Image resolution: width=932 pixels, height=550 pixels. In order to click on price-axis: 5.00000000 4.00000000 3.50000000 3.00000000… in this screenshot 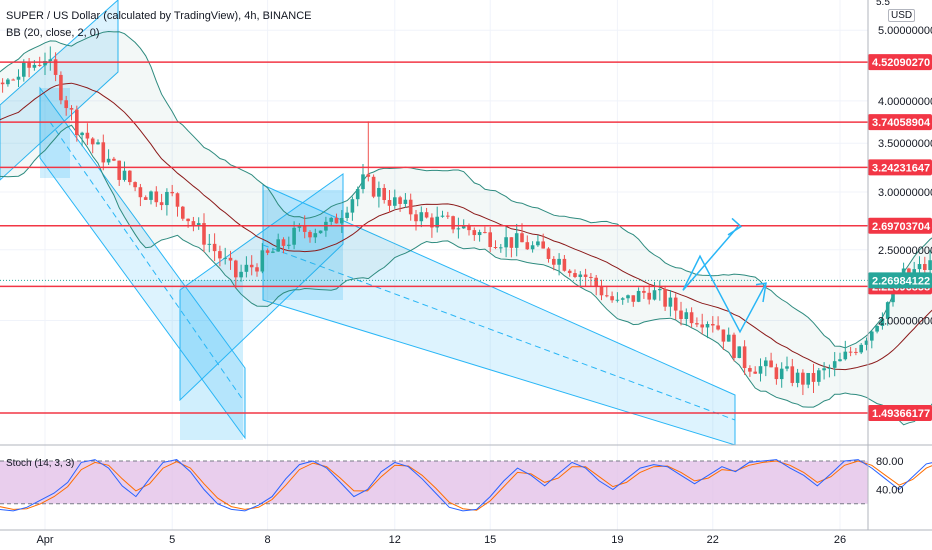, I will do `click(899, 265)`.